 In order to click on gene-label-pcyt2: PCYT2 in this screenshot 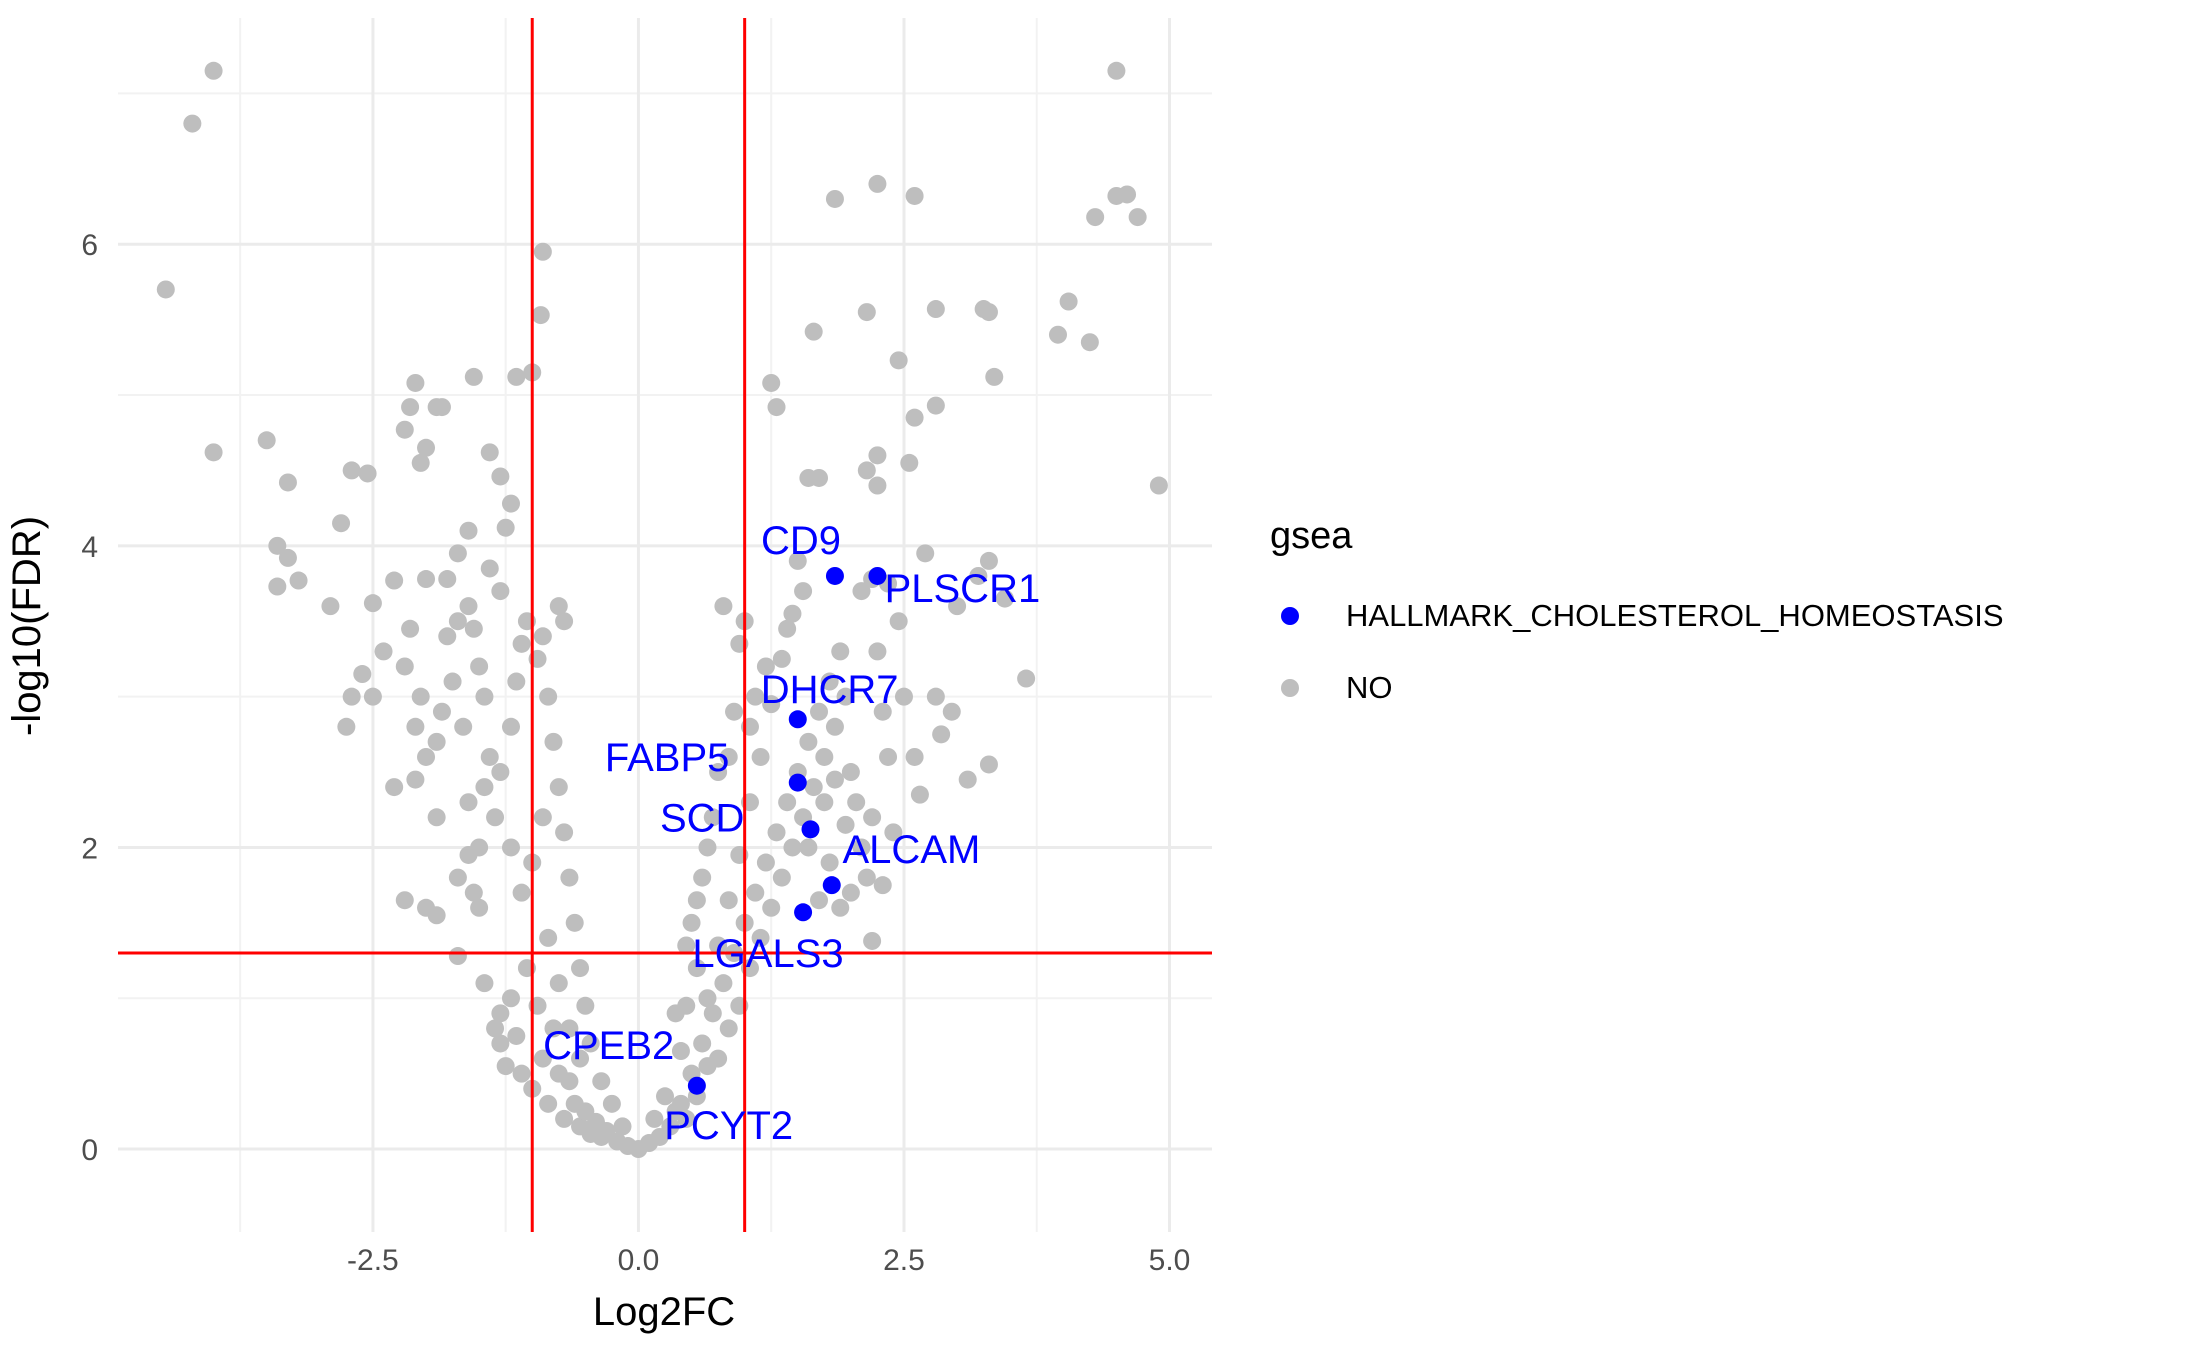, I will do `click(728, 1126)`.